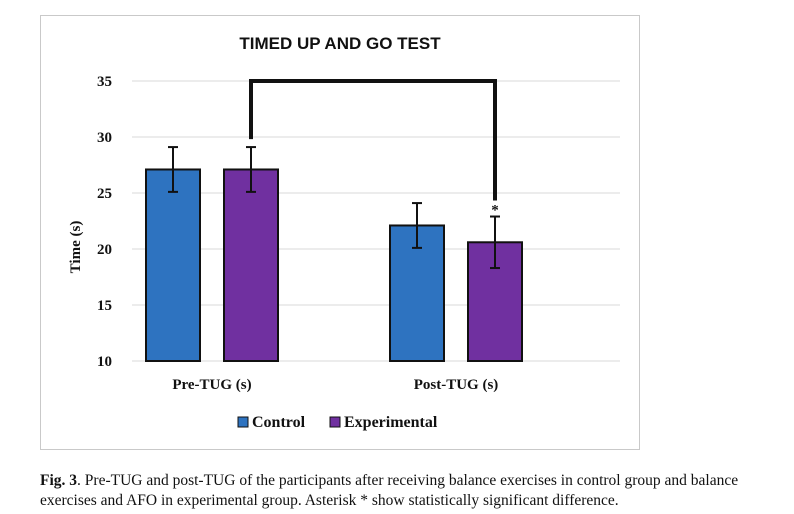 The height and width of the screenshot is (514, 794). I want to click on significance-asterisk: *, so click(495, 211).